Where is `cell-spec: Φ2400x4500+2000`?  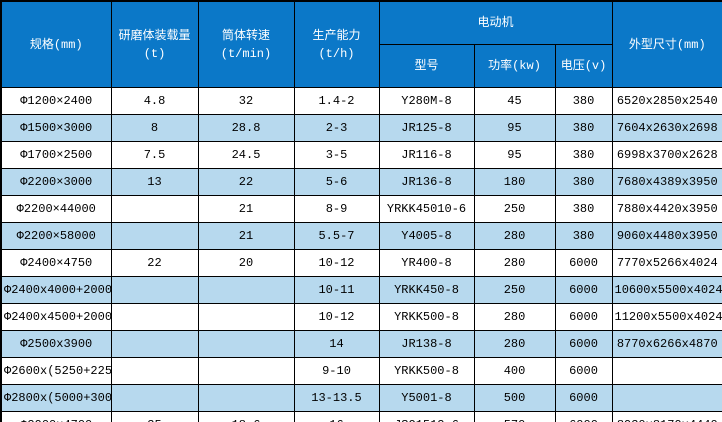
cell-spec: Φ2400x4500+2000 is located at coordinates (56, 317).